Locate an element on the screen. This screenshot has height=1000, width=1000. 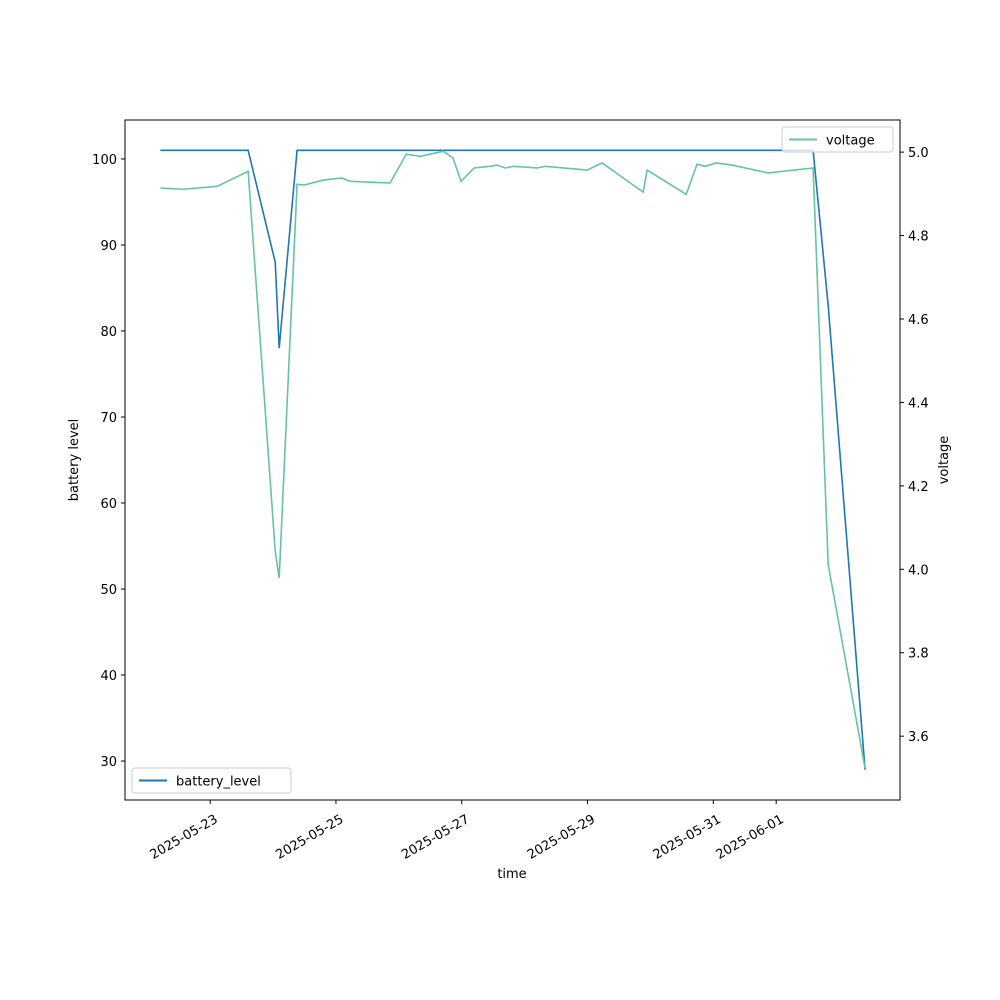
y2-tick-label: 3.6 is located at coordinates (918, 737).